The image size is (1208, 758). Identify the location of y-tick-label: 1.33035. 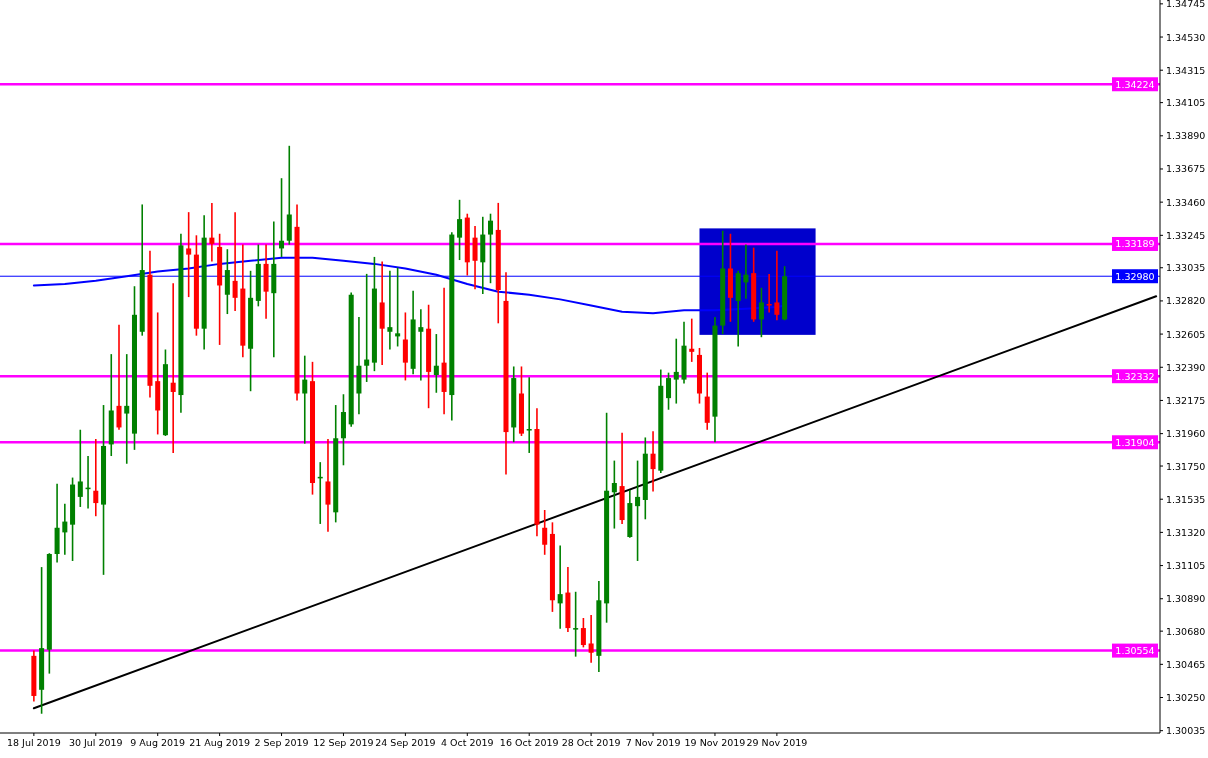
(1186, 268).